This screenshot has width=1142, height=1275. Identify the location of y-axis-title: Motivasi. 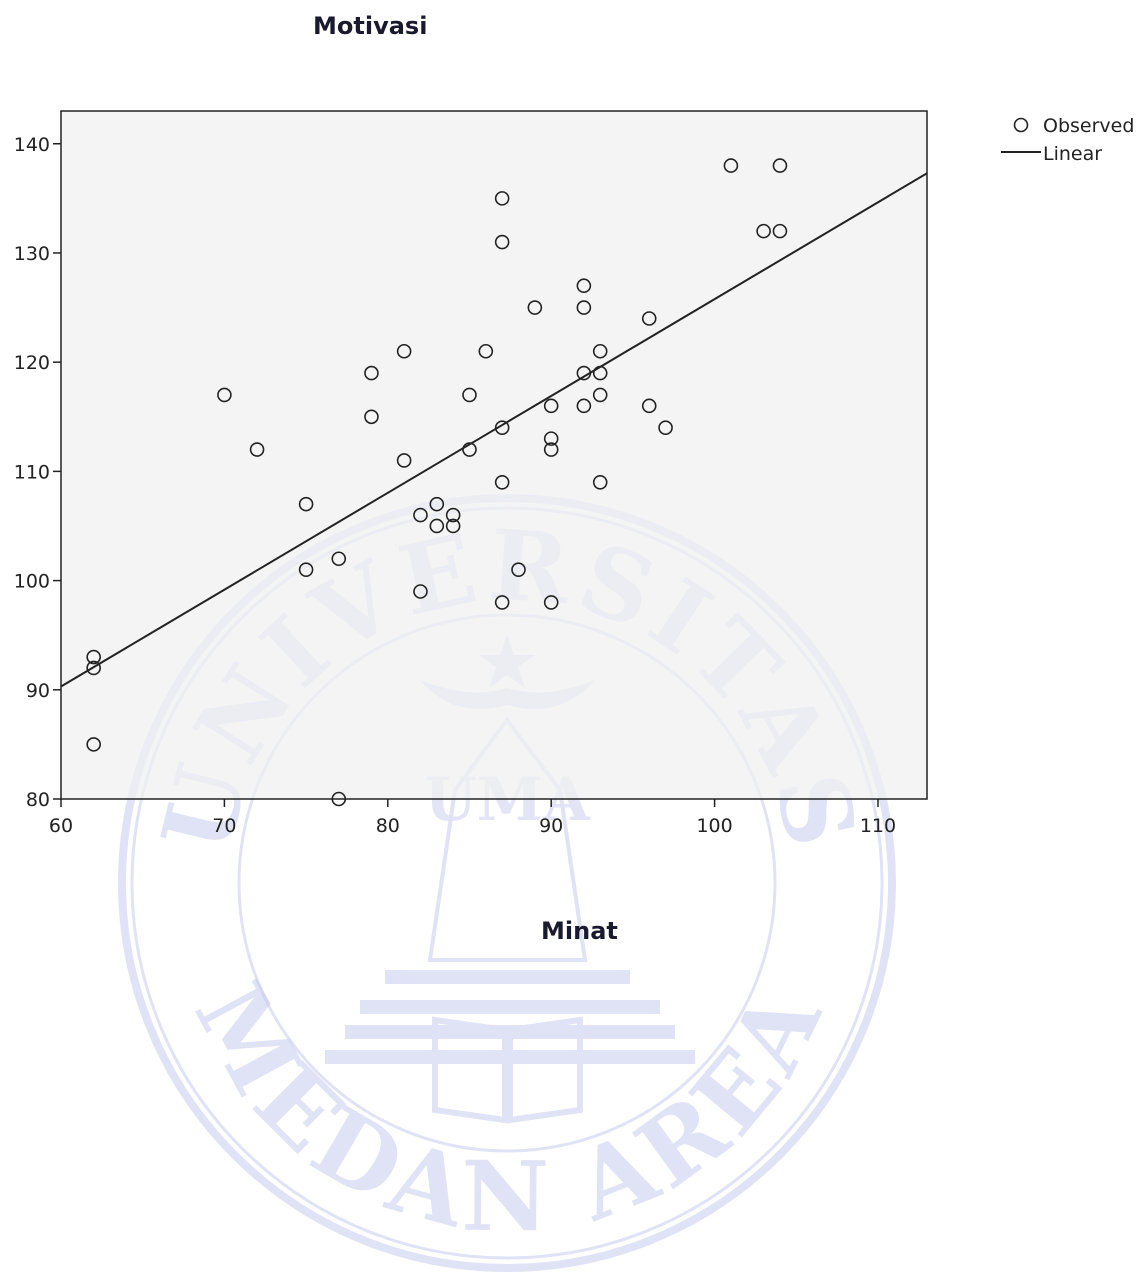
(370, 26).